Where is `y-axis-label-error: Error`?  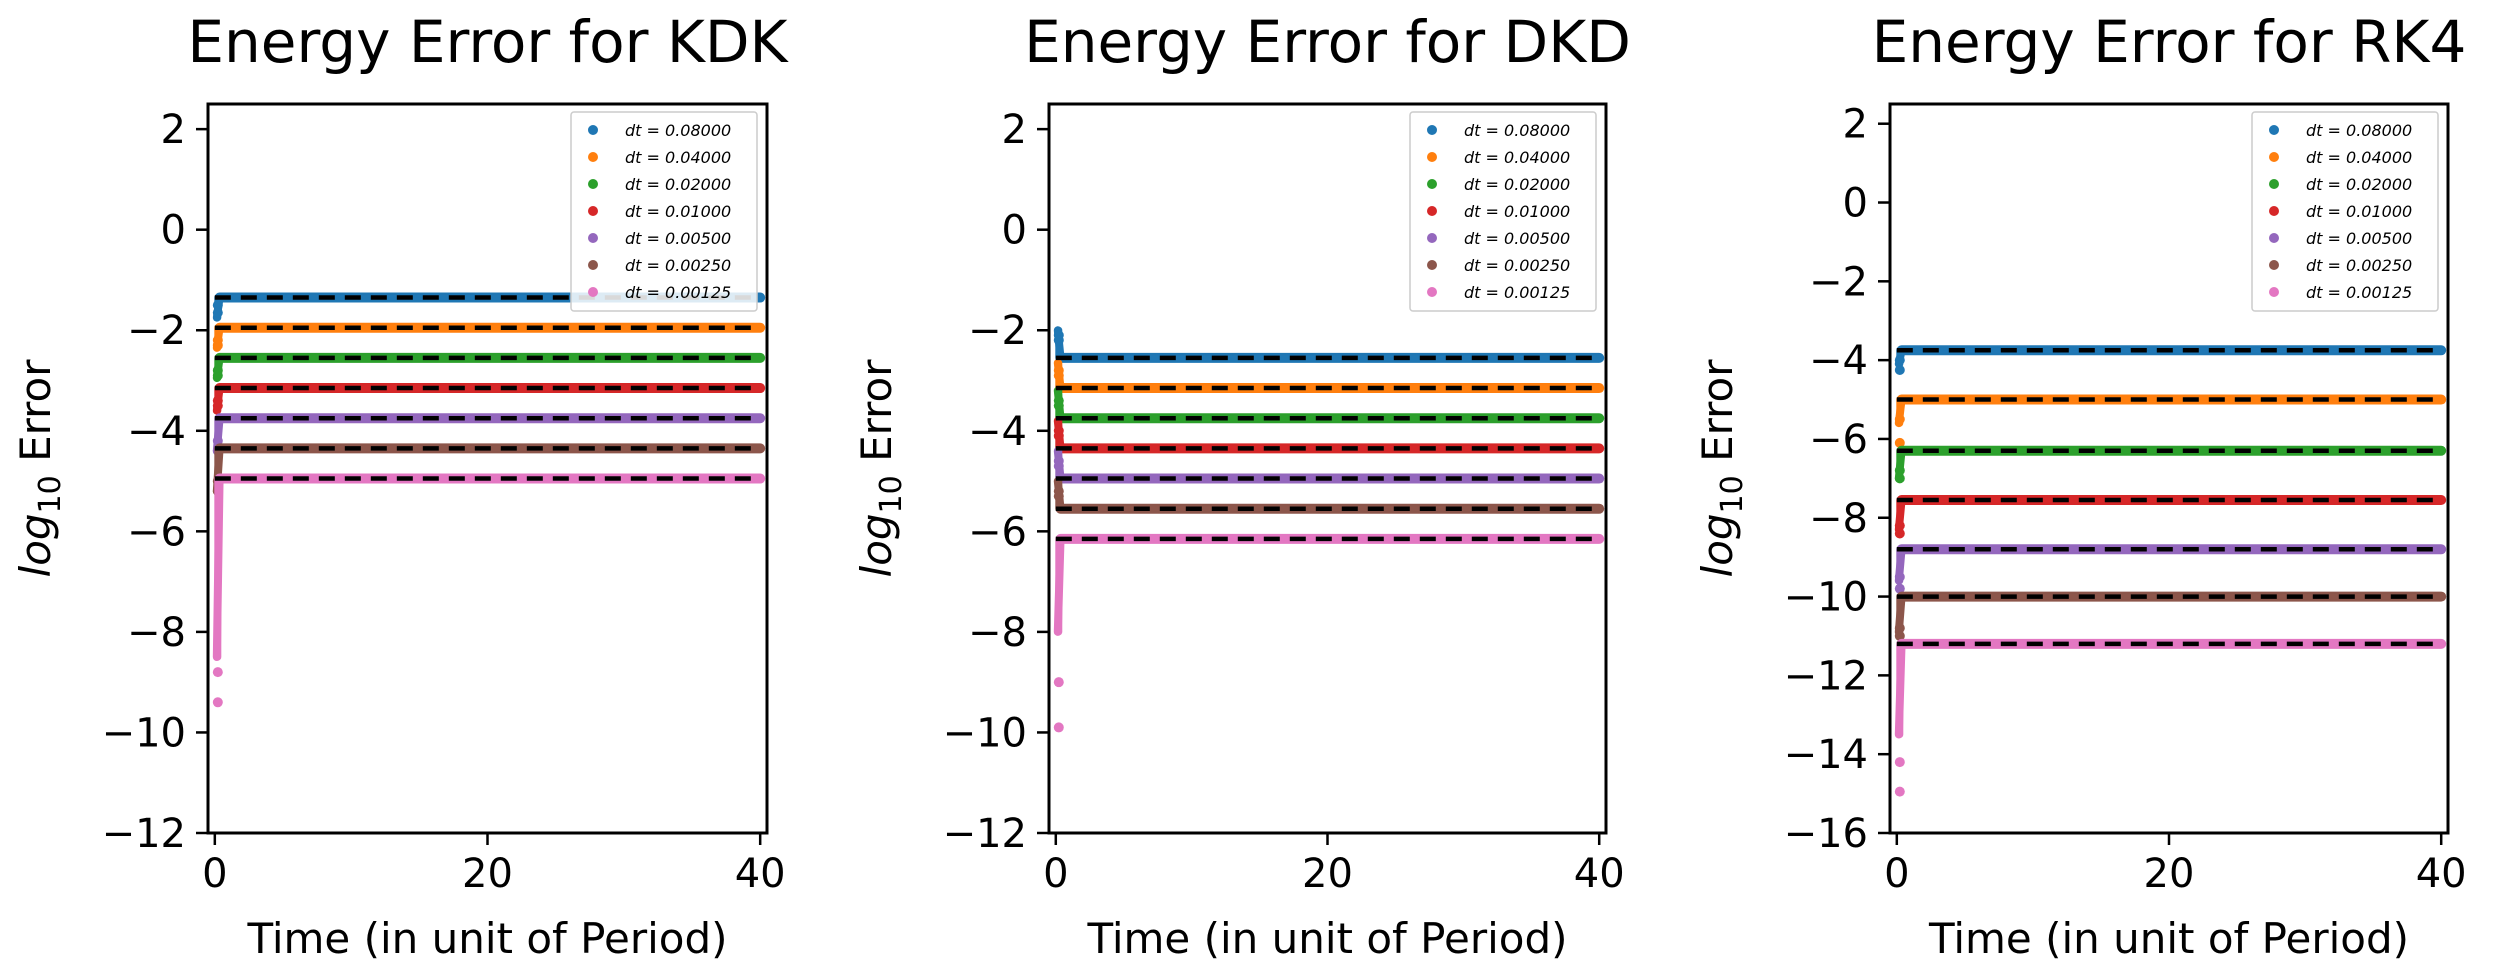
y-axis-label-error: Error is located at coordinates (1717, 417).